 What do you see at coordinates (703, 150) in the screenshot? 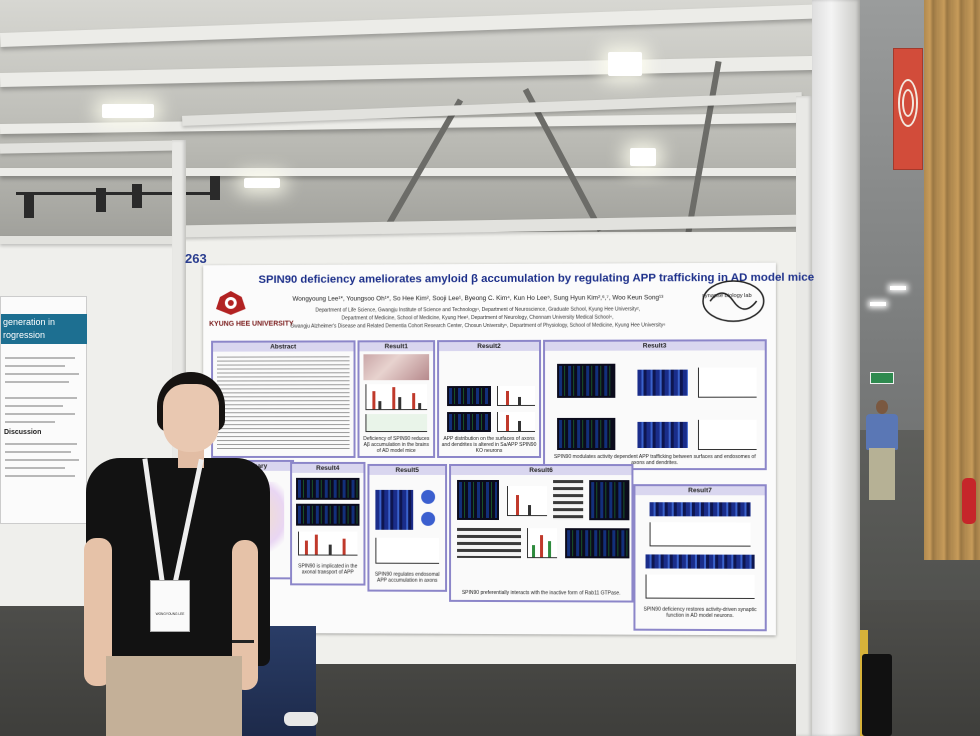
I see `ceiling-truss` at bounding box center [703, 150].